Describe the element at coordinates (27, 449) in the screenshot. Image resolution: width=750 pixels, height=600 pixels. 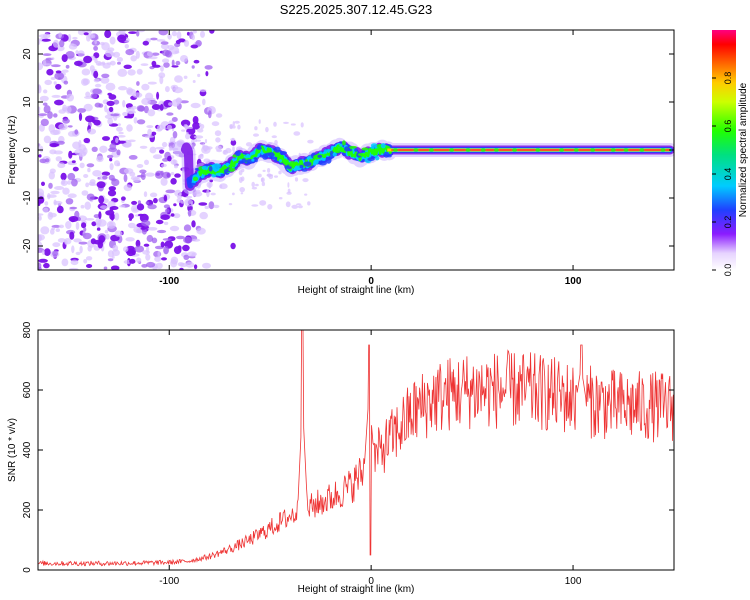
I see `snr-y-tick-label: 400` at that location.